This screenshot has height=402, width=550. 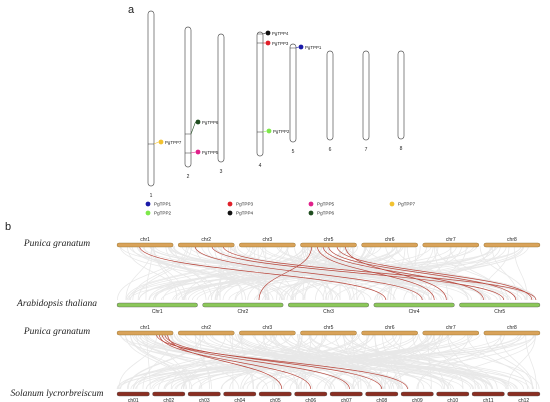 I want to click on bottom-chromosome-ch05, so click(x=275, y=394).